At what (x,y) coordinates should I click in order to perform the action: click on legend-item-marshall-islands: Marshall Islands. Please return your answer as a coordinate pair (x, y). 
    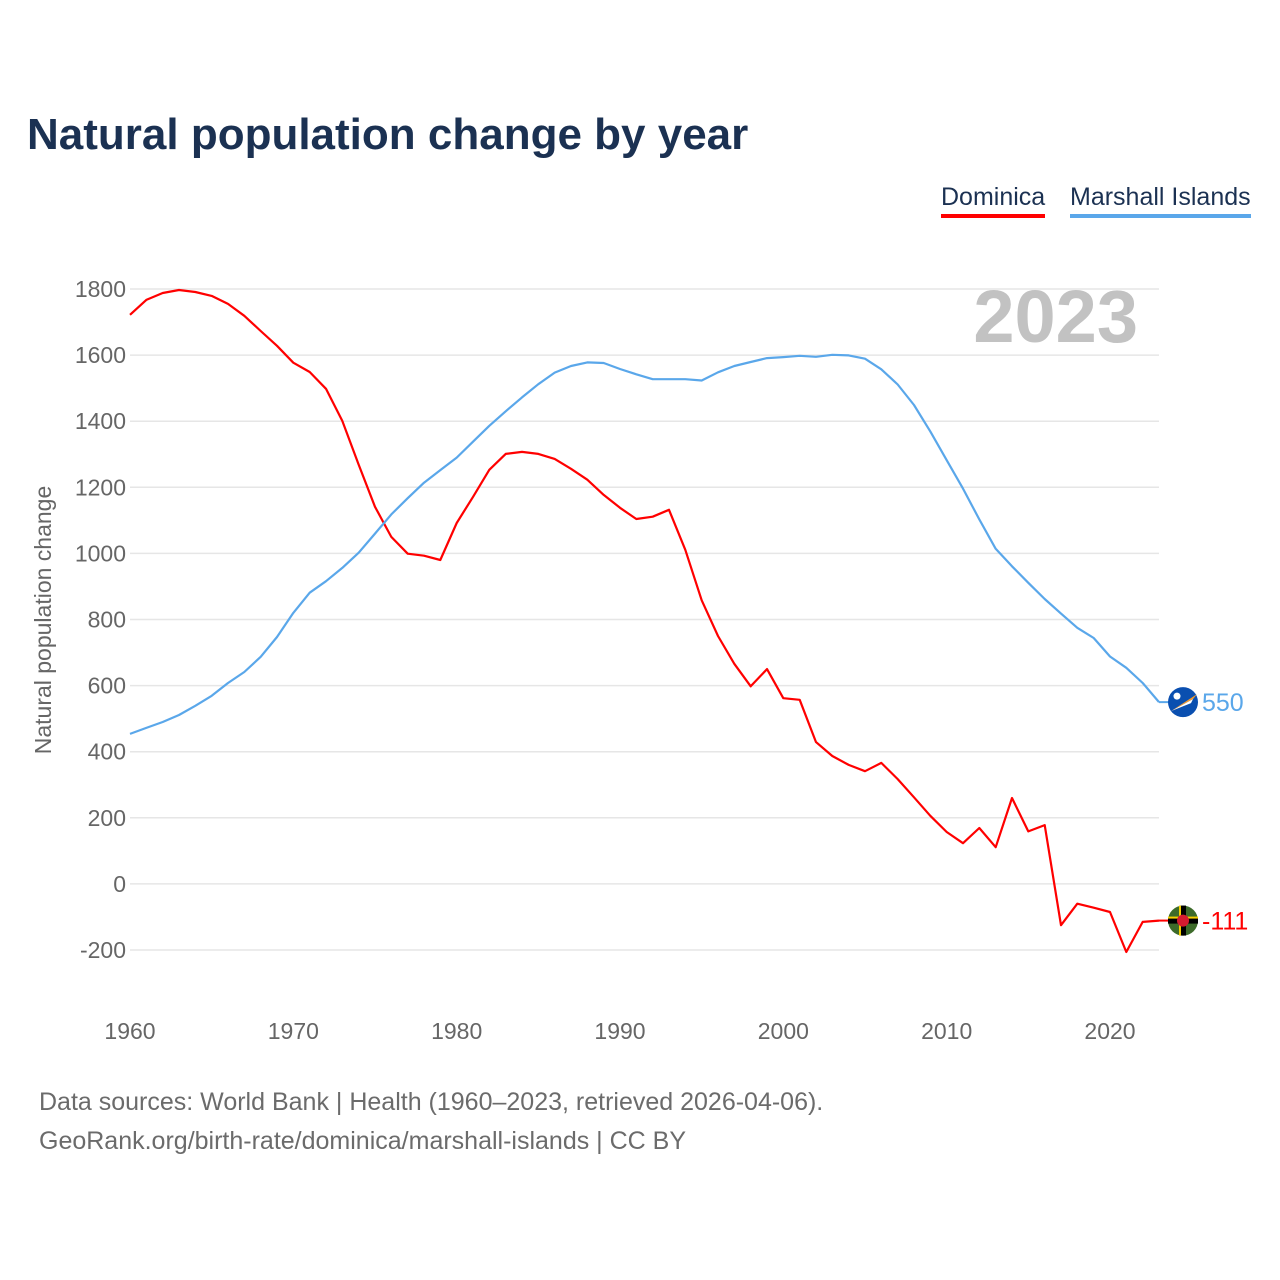
    Looking at the image, I should click on (1160, 200).